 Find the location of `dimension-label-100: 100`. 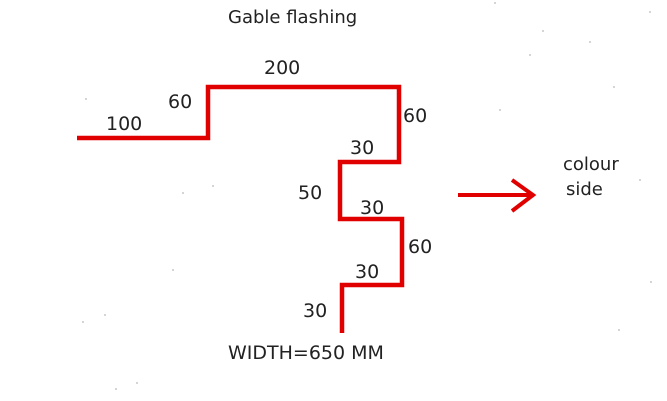

dimension-label-100: 100 is located at coordinates (124, 124).